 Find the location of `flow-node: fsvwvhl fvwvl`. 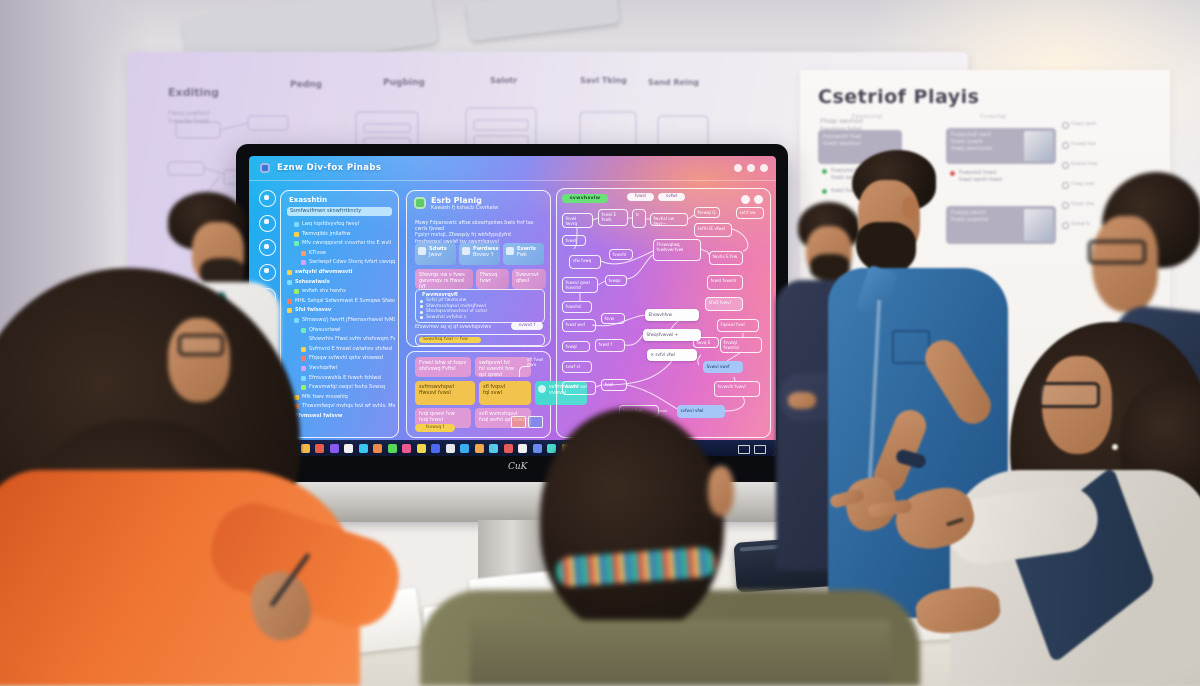

flow-node: fsvwvhl fvwvl is located at coordinates (737, 389).